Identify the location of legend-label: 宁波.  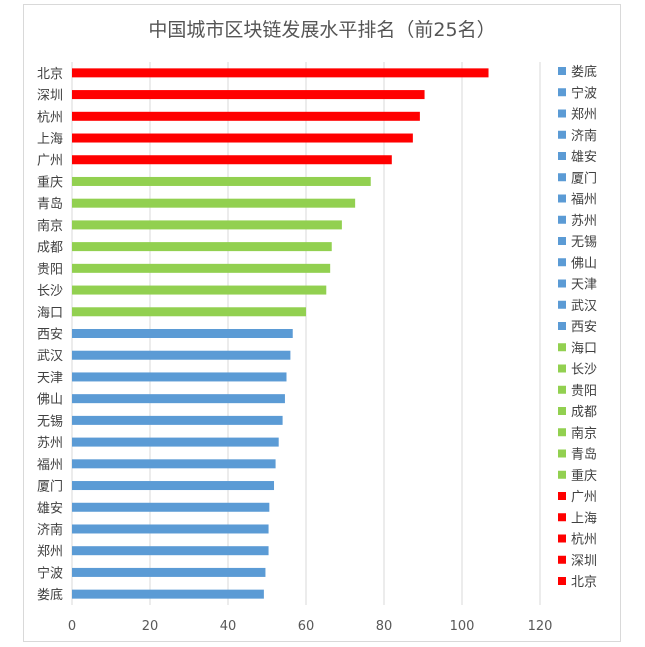
(584, 93).